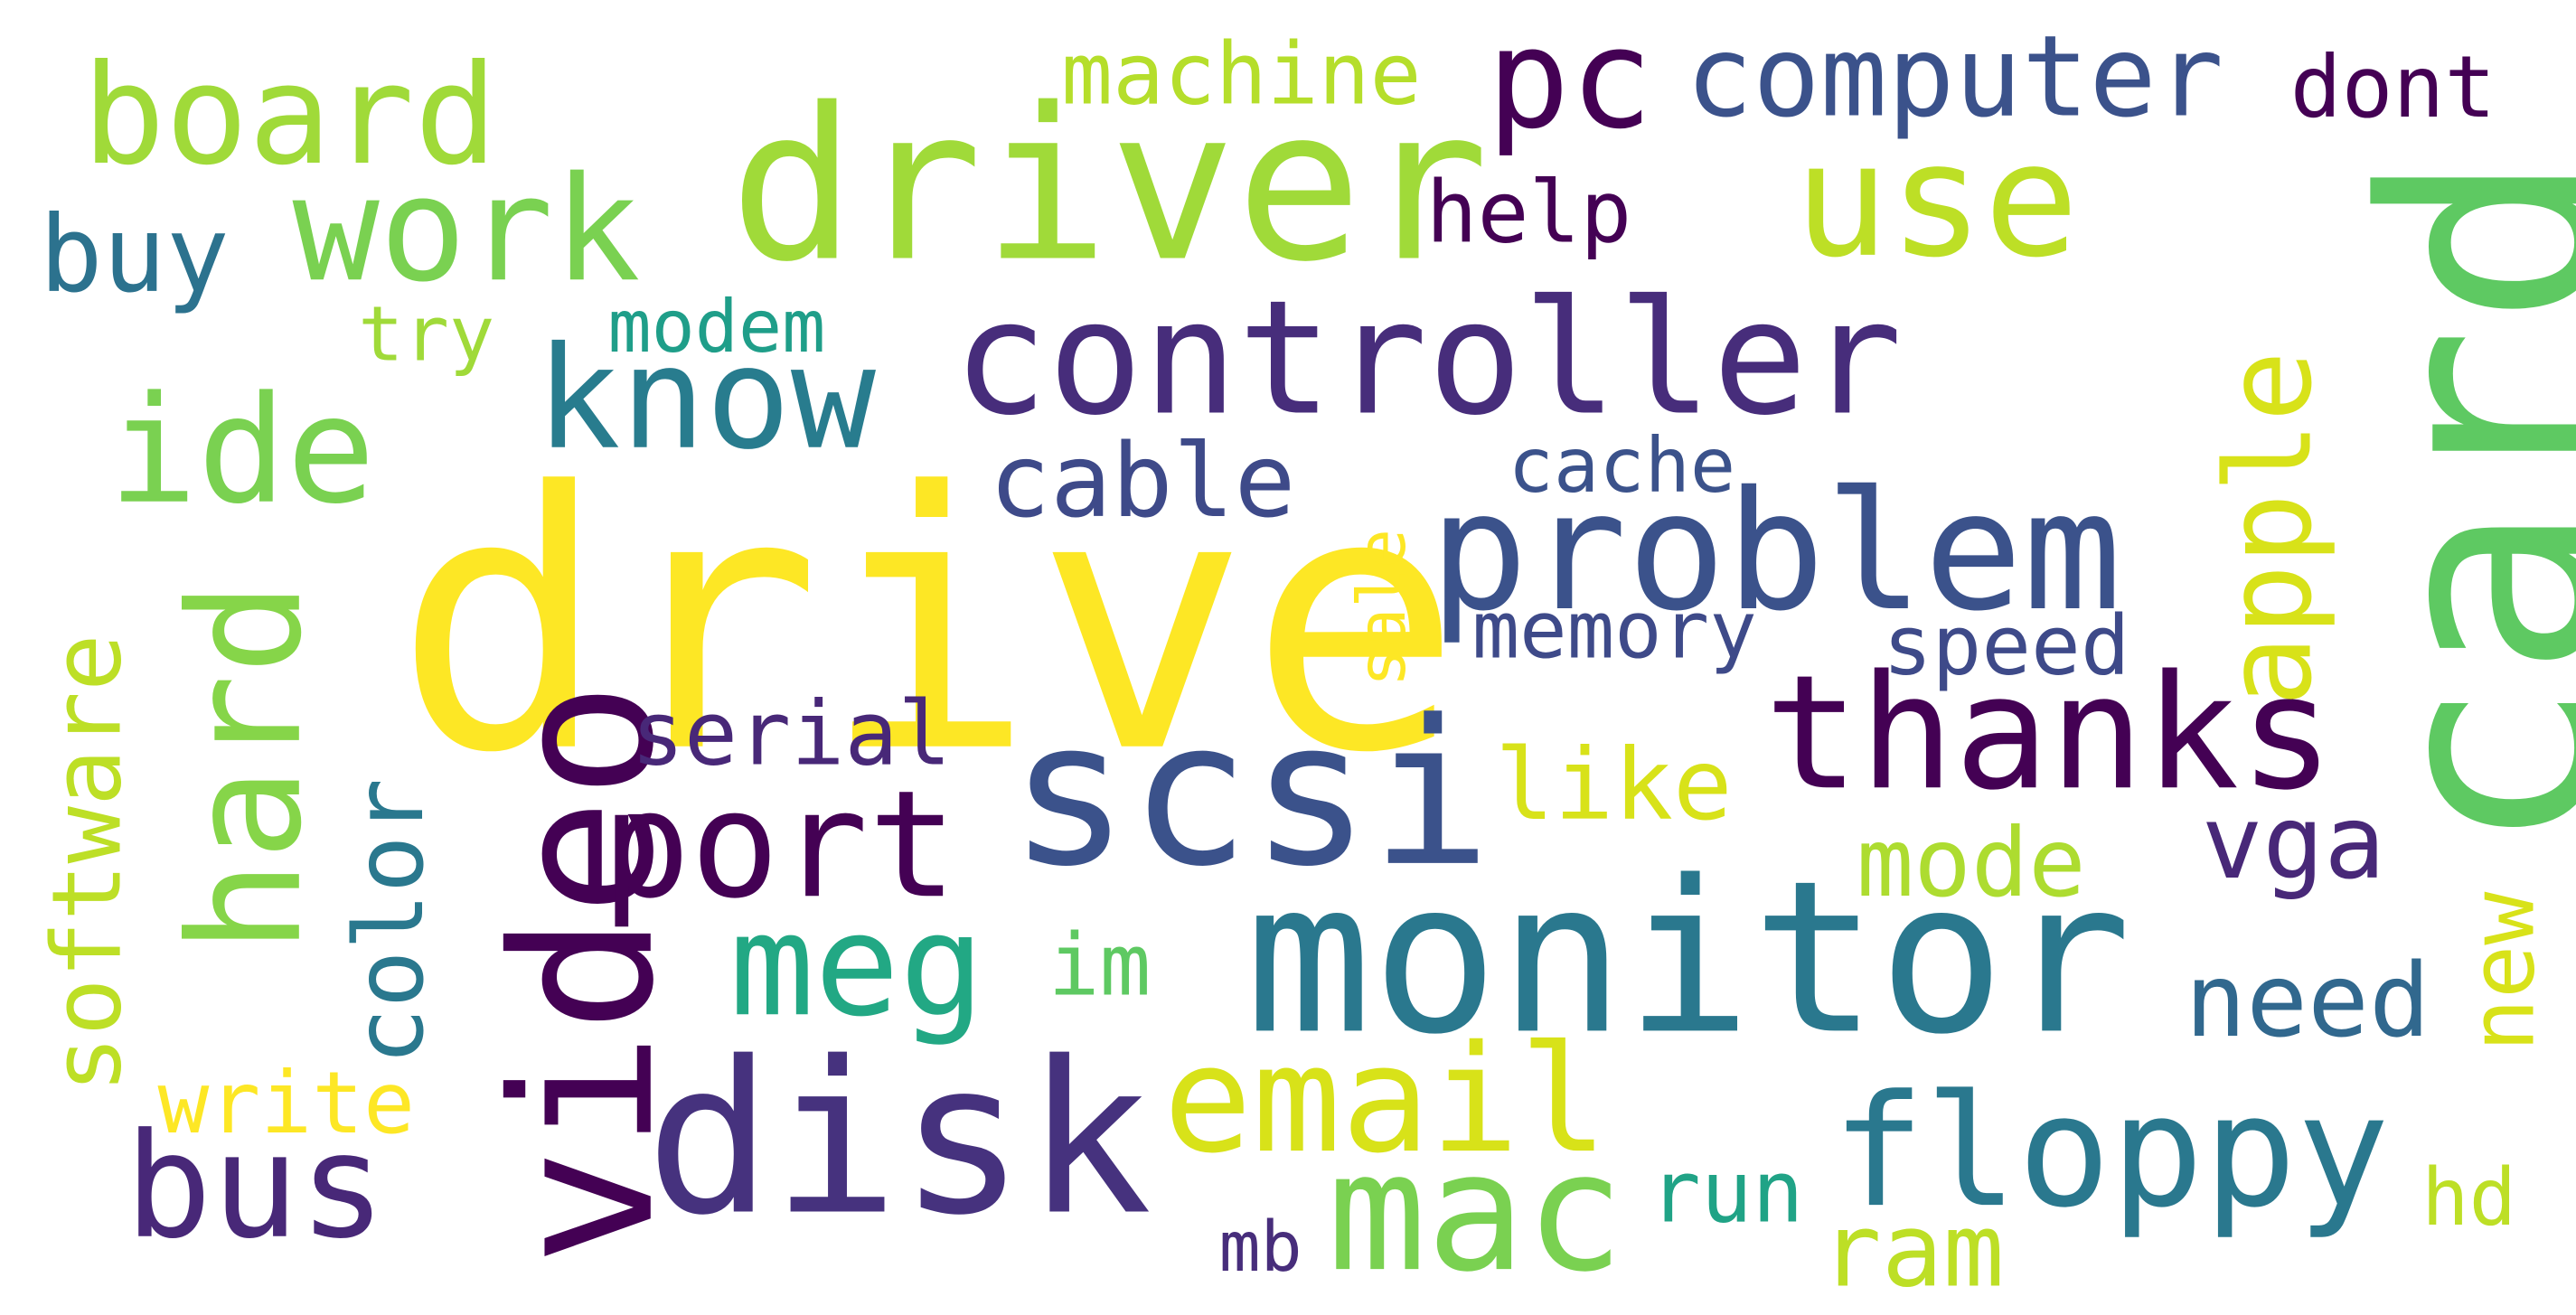 The height and width of the screenshot is (1315, 2576). I want to click on word-pc: pc, so click(1570, 80).